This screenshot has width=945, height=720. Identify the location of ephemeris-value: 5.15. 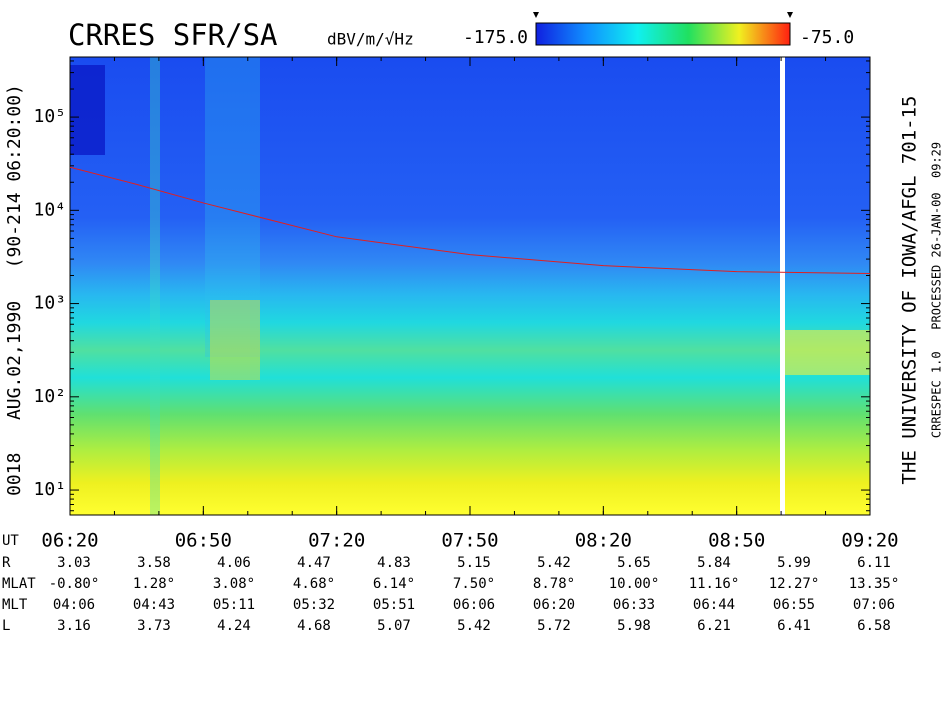
(474, 563).